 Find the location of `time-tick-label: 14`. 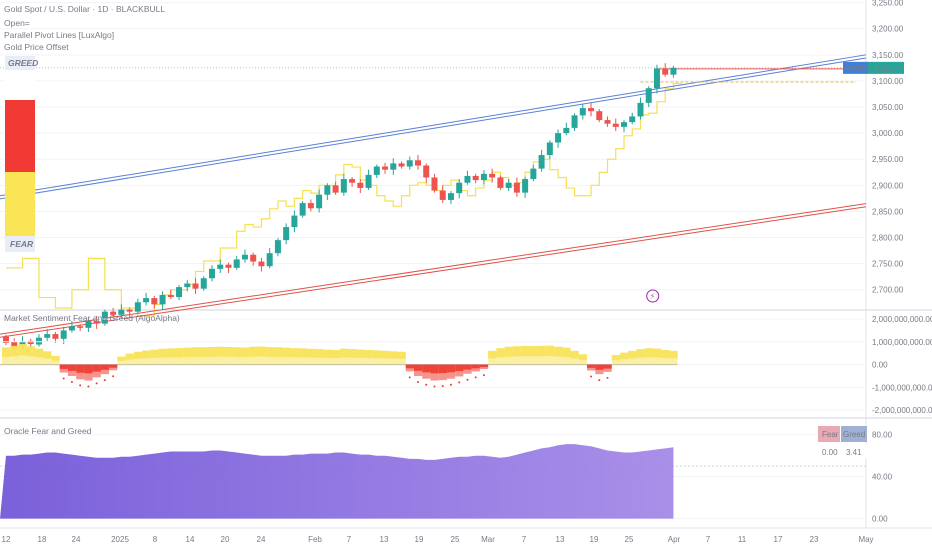

time-tick-label: 14 is located at coordinates (190, 539).